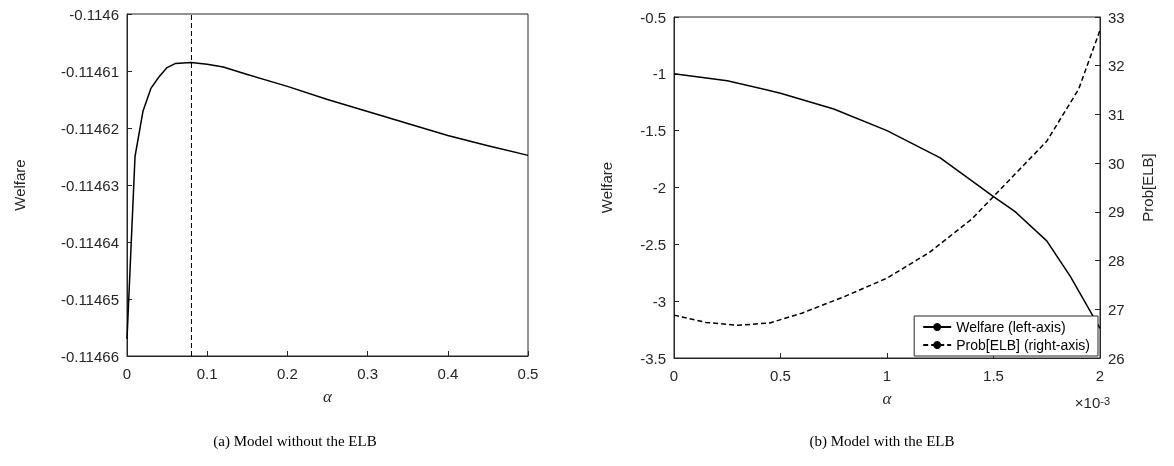  I want to click on y-tick-label: -2, so click(659, 187).